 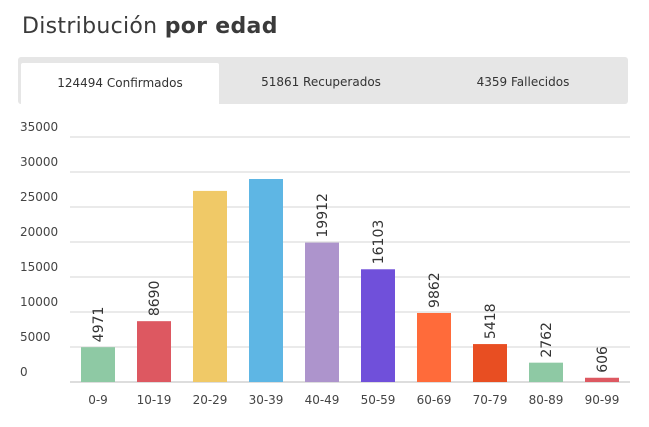 I want to click on x-tick-label: 30-39, so click(x=266, y=400).